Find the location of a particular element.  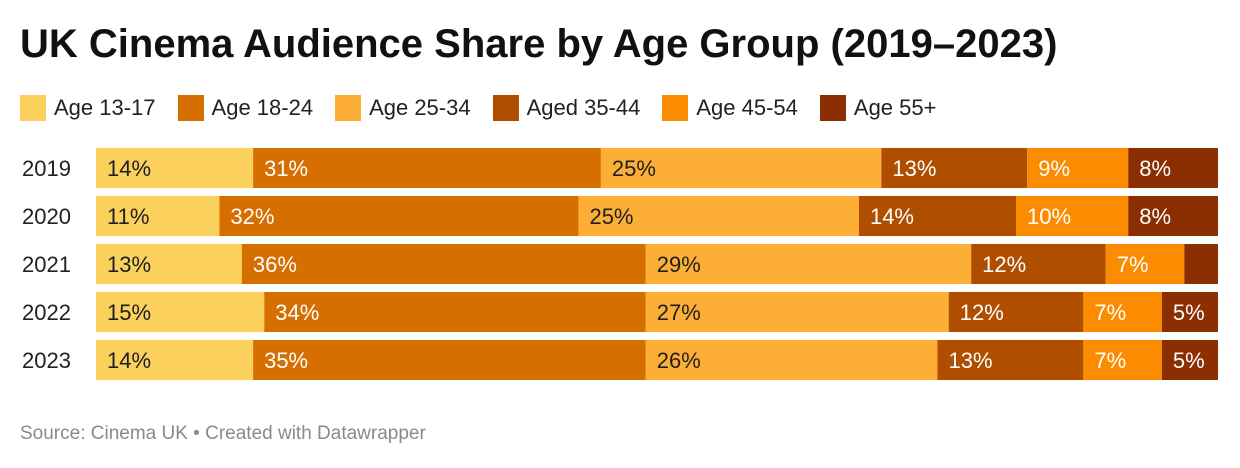

legend-label: Age 13-17 is located at coordinates (105, 107).